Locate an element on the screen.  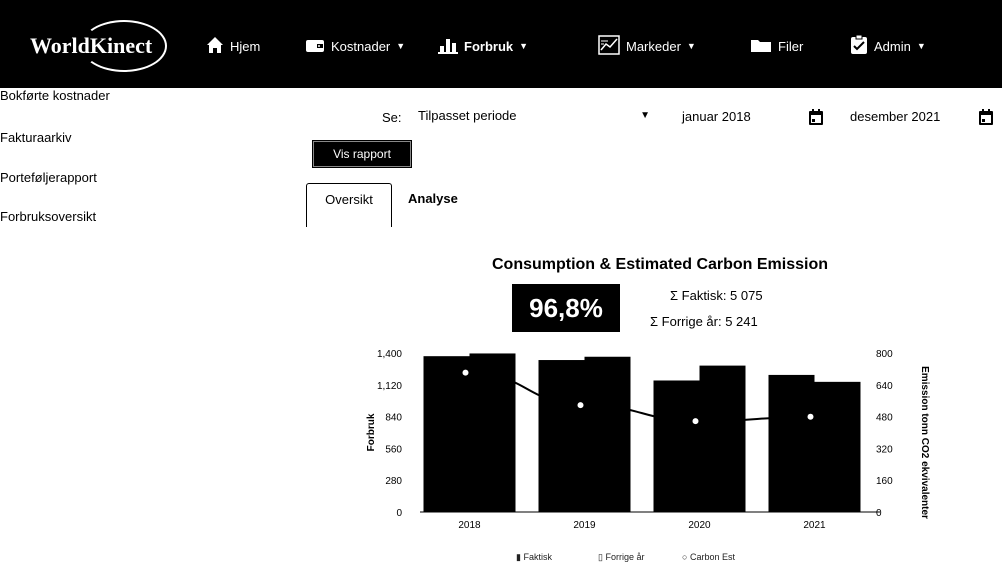
nav-forbruk-label: Forbruk is located at coordinates (489, 46).